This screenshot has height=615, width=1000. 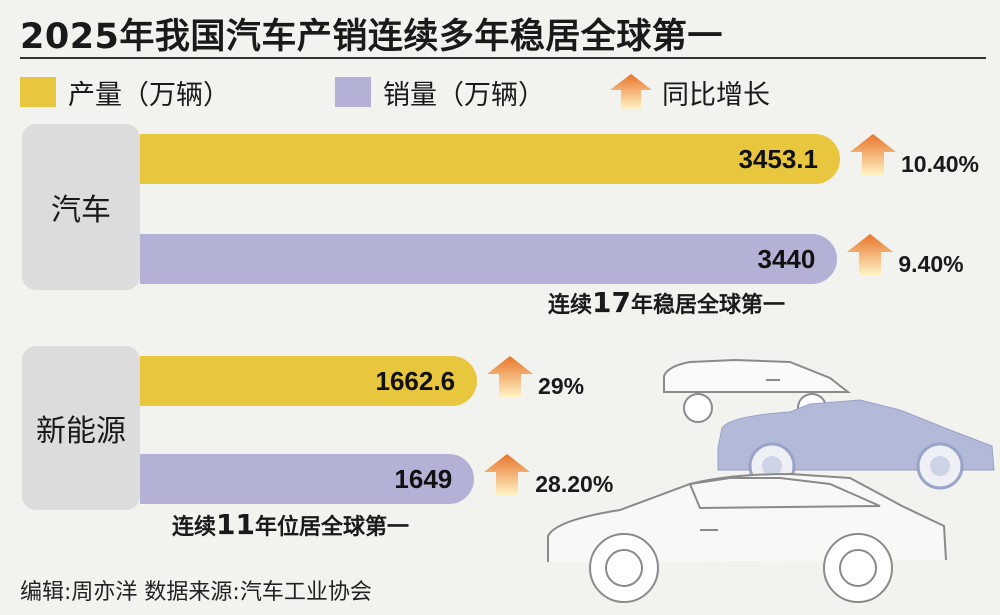 I want to click on note-nev-number: 11, so click(x=235, y=524).